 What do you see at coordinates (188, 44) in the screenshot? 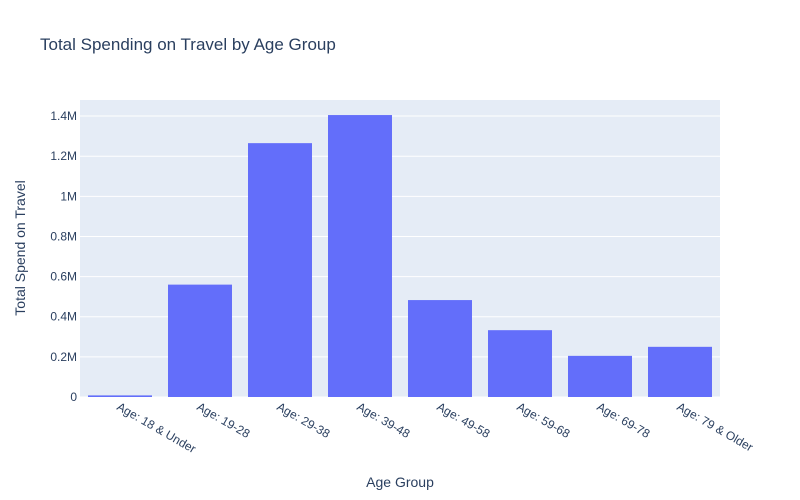
I see `chart-title: Total Spending on Travel by Age Group` at bounding box center [188, 44].